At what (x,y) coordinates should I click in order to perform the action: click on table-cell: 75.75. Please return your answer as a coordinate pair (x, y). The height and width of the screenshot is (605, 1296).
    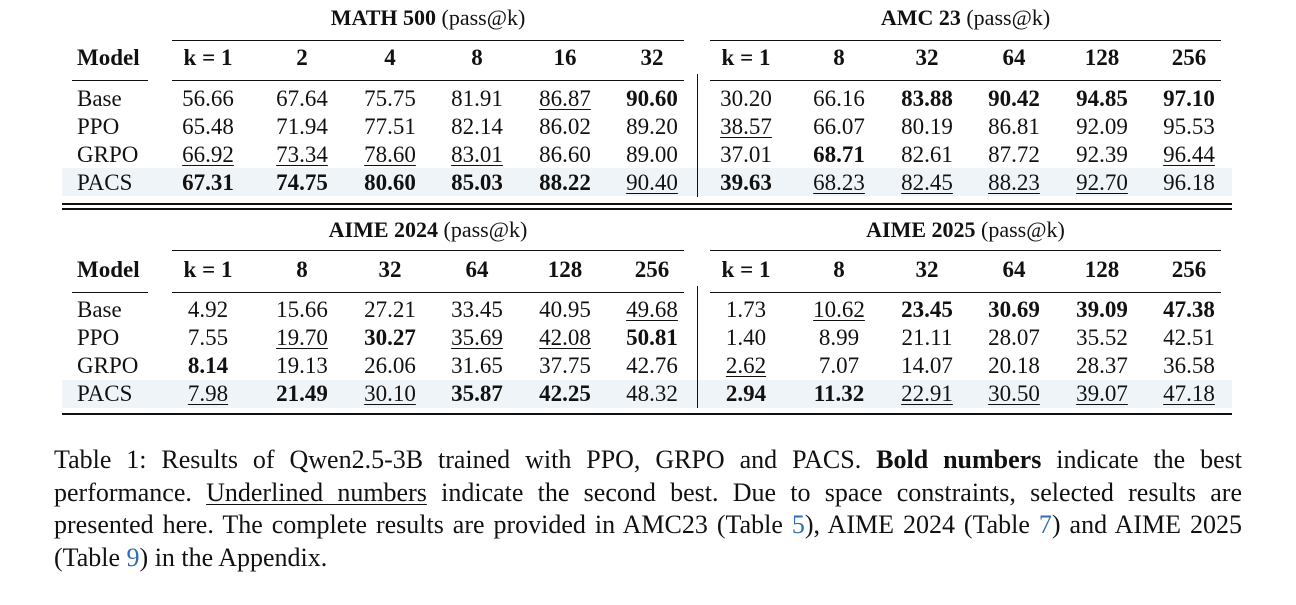
    Looking at the image, I should click on (390, 98).